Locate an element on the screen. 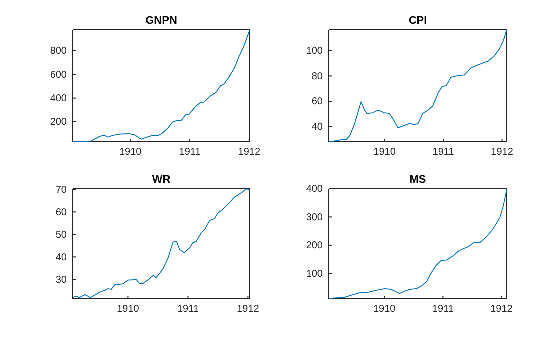 This screenshot has height=337, width=560. y-tick-label: 300 is located at coordinates (315, 218).